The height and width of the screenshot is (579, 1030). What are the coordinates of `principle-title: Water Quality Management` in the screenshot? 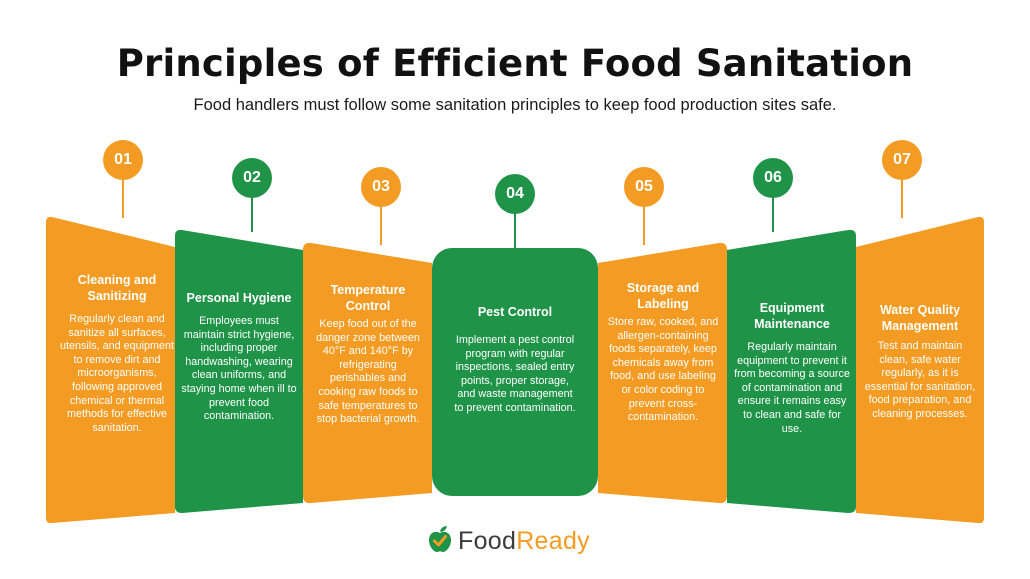 It's located at (920, 318).